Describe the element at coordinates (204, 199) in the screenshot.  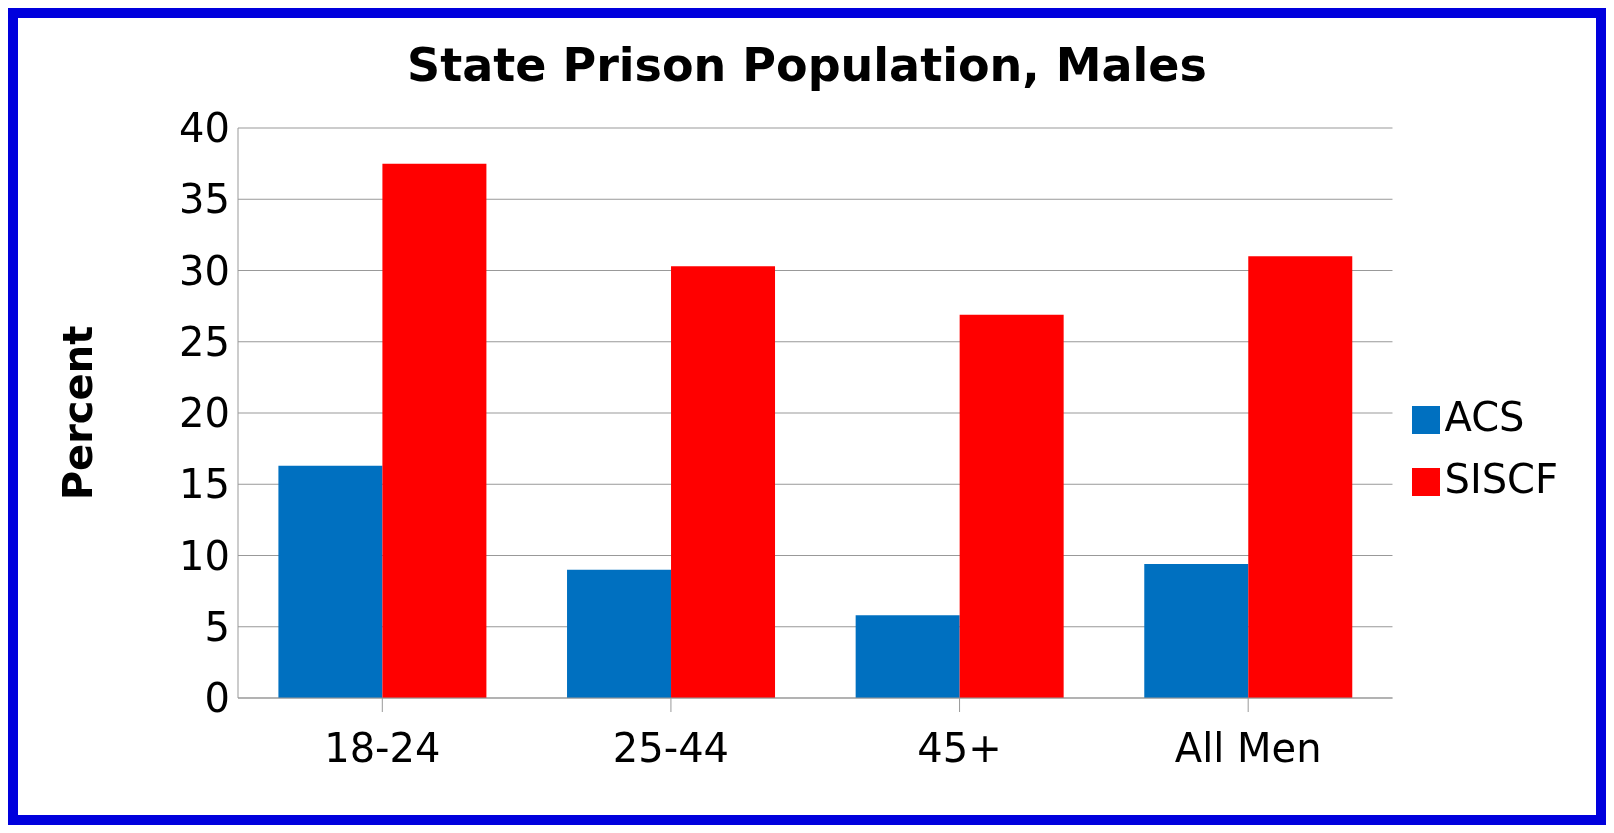
I see `y-tick-label: 35` at that location.